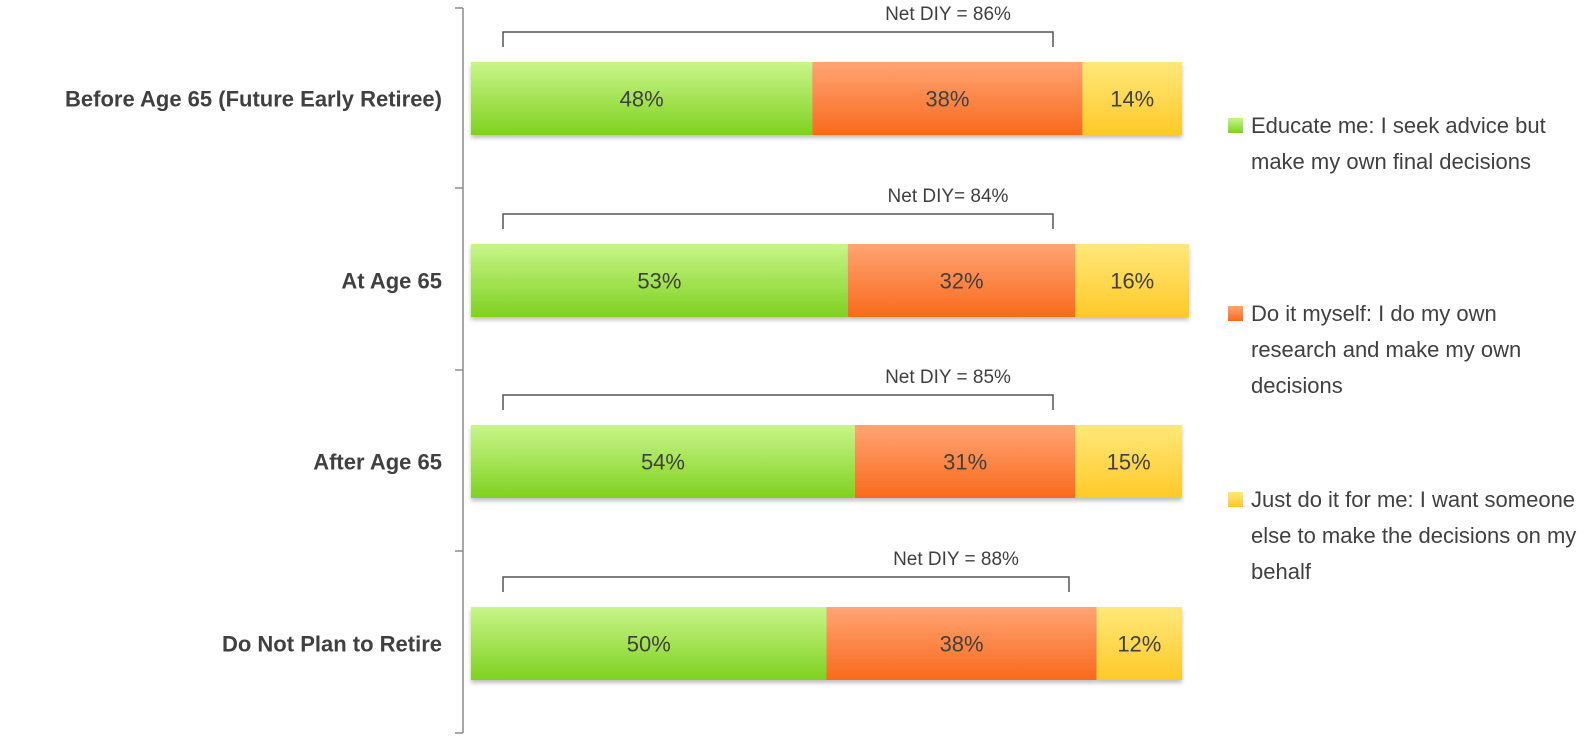 The image size is (1590, 743). Describe the element at coordinates (1235, 499) in the screenshot. I see `legend-swatch-justdo` at that location.